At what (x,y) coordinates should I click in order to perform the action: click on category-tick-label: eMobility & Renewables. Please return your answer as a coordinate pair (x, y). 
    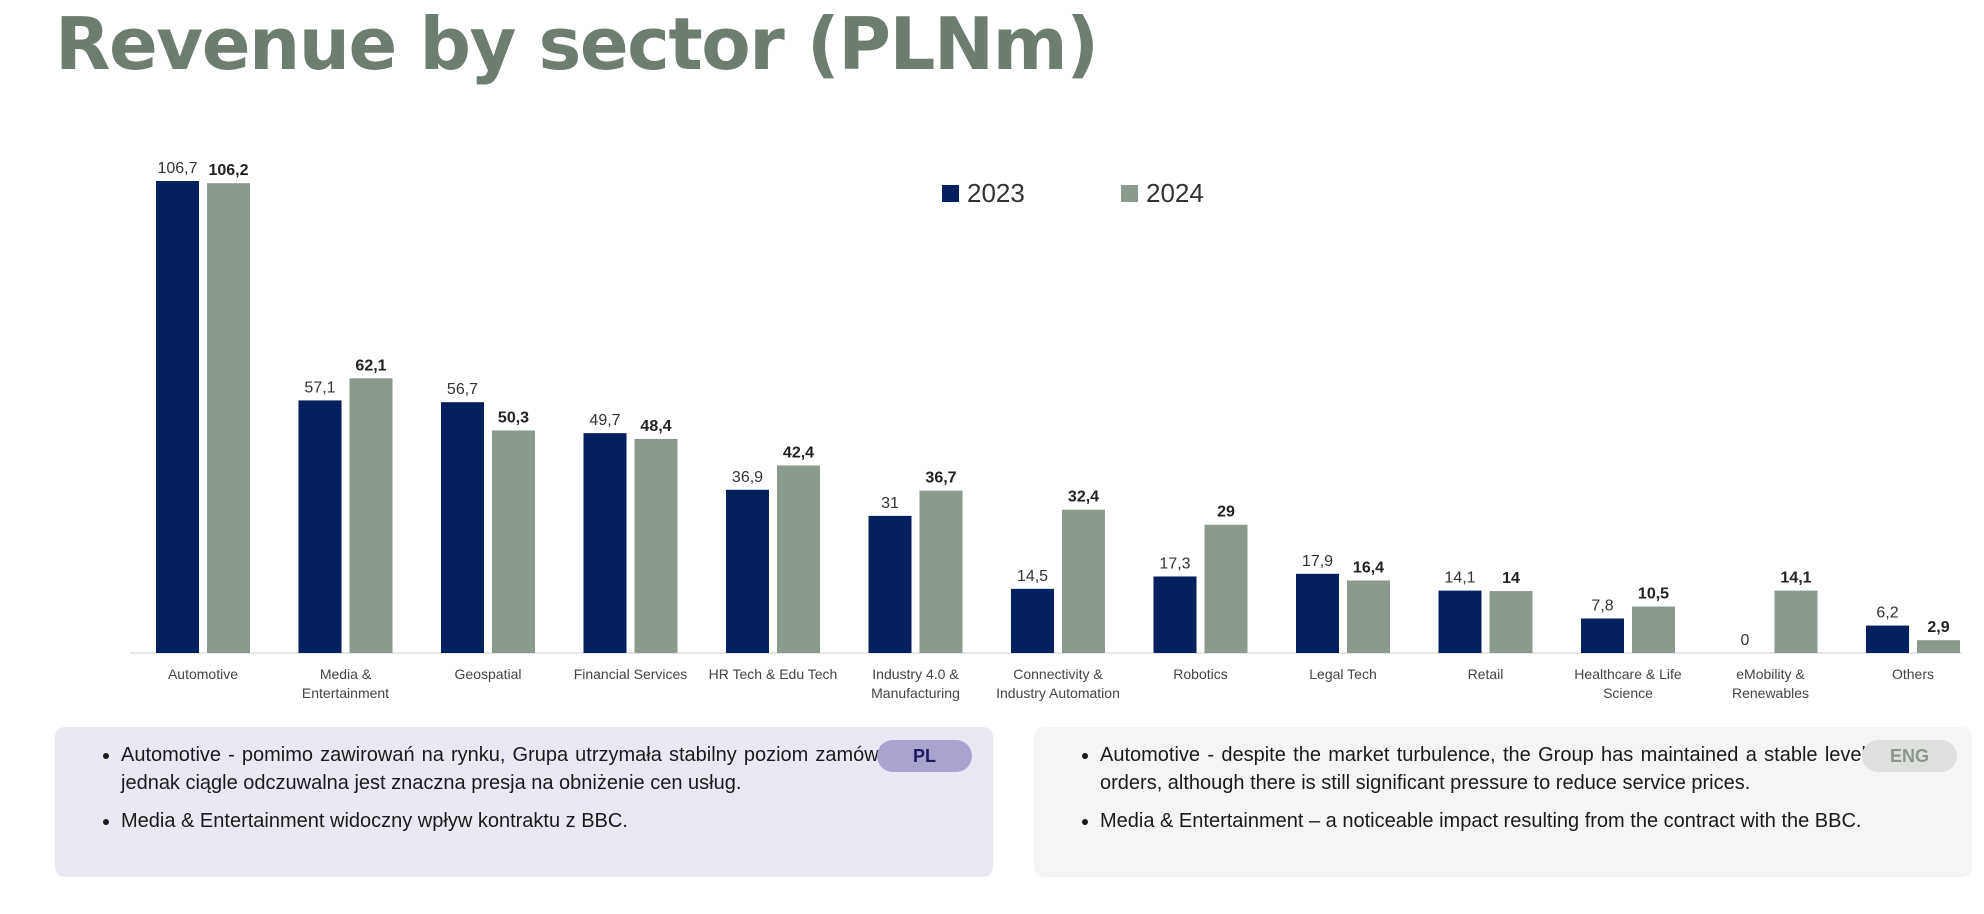
    Looking at the image, I should click on (1770, 683).